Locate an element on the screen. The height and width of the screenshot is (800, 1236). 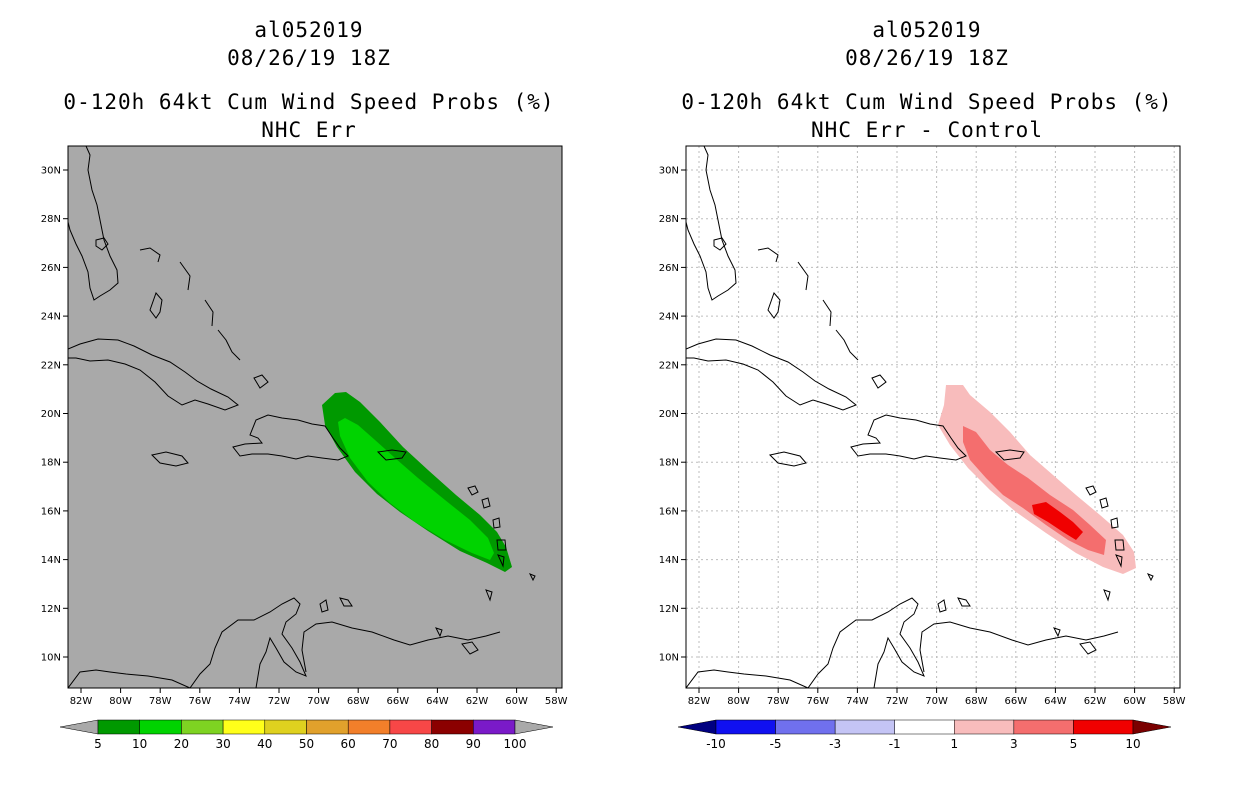
left-lat-label: 14N is located at coordinates (51, 560).